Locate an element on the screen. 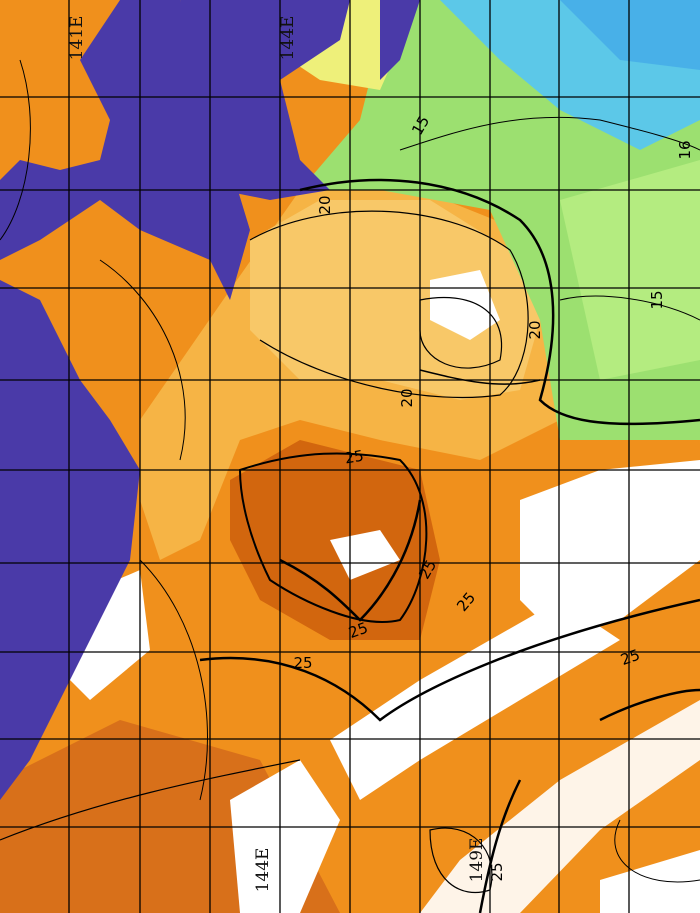 The height and width of the screenshot is (913, 700). cool-zone-east is located at coordinates (630, 270).